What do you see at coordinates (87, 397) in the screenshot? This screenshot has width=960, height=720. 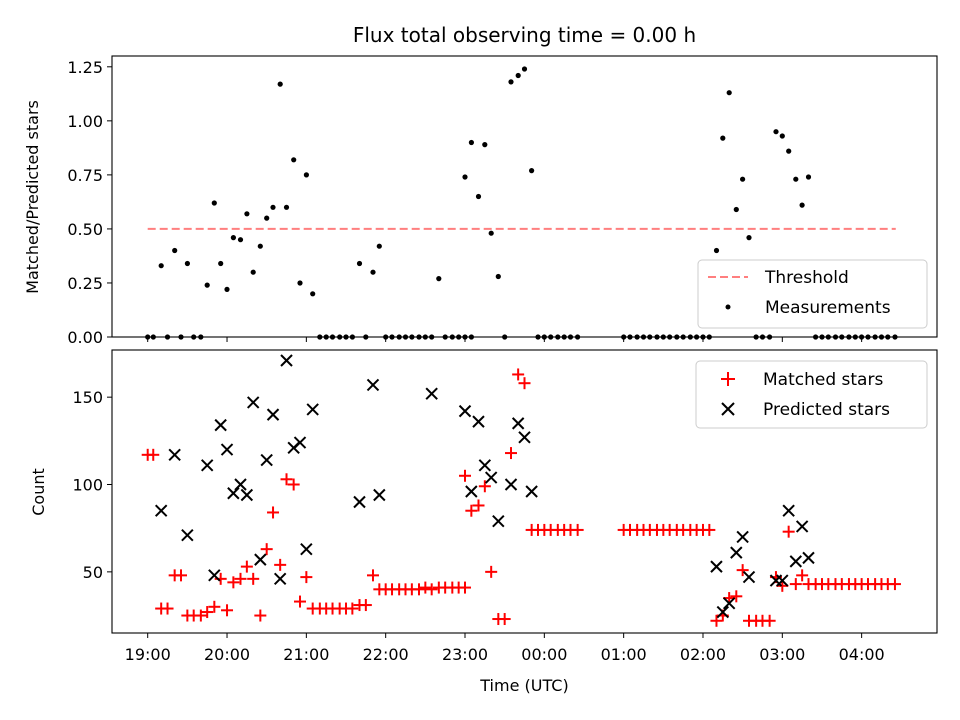 I see `count-y-tick-label: 150` at bounding box center [87, 397].